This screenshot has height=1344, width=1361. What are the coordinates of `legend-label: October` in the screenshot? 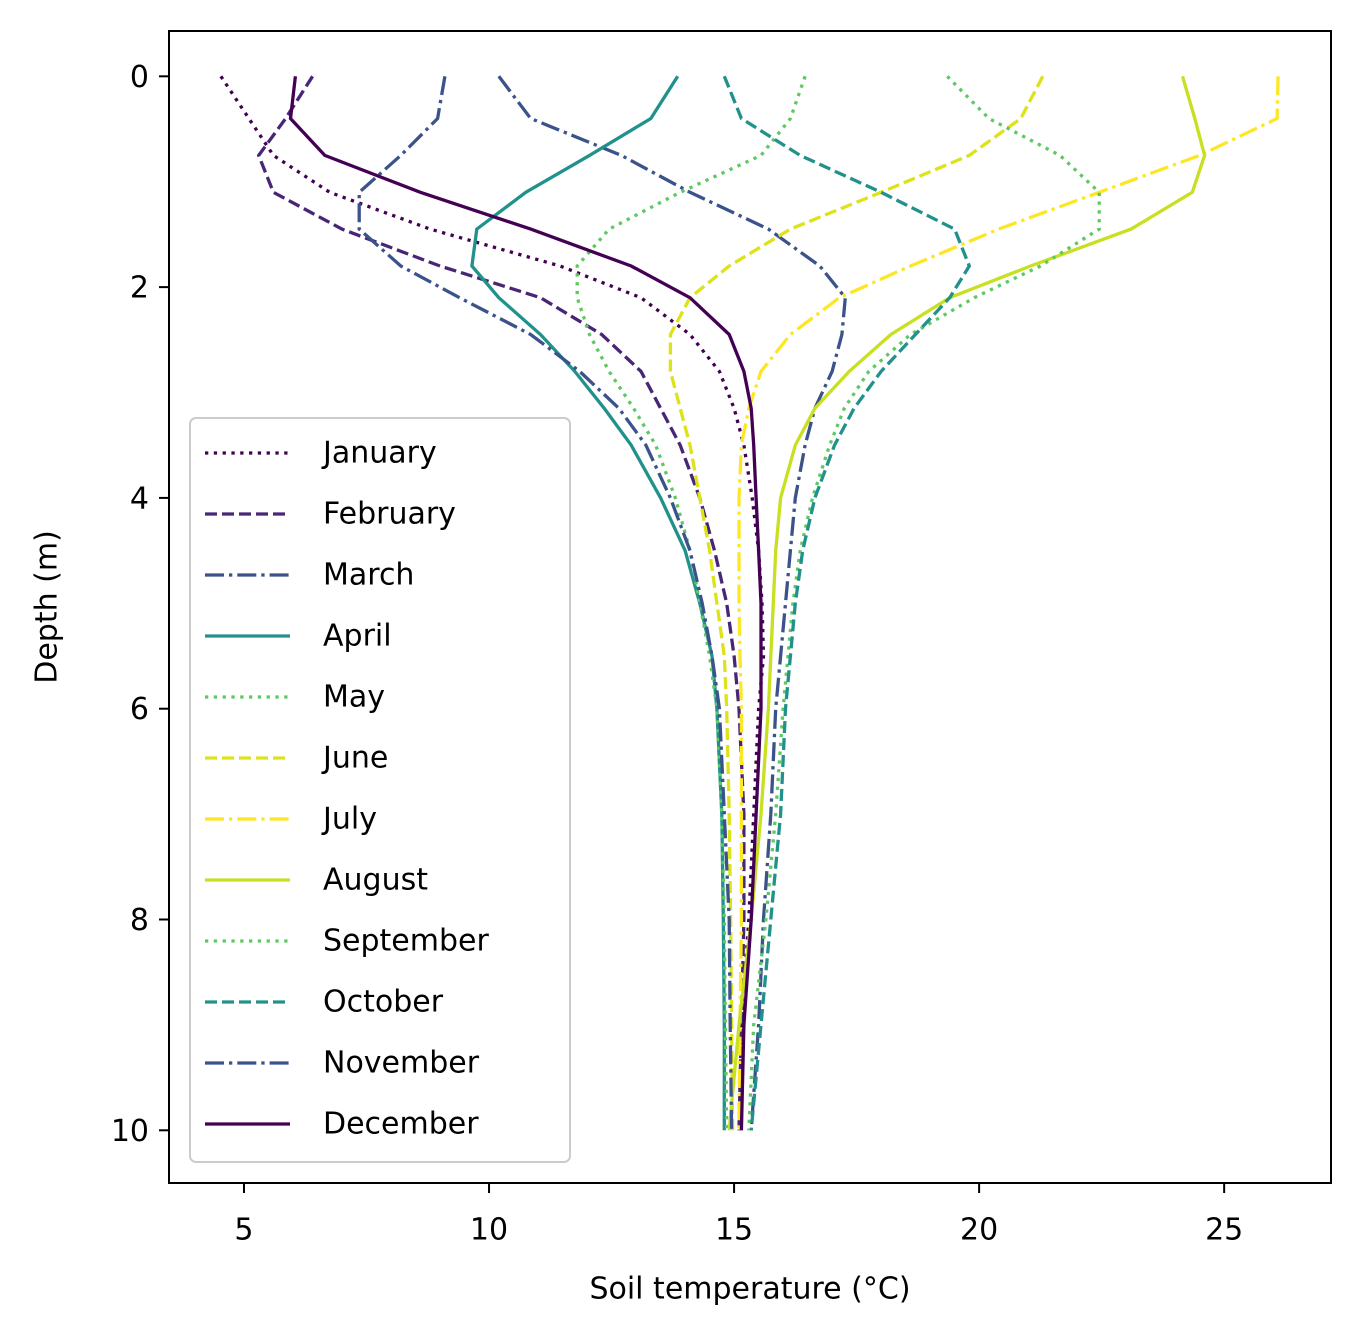 It's located at (383, 1002).